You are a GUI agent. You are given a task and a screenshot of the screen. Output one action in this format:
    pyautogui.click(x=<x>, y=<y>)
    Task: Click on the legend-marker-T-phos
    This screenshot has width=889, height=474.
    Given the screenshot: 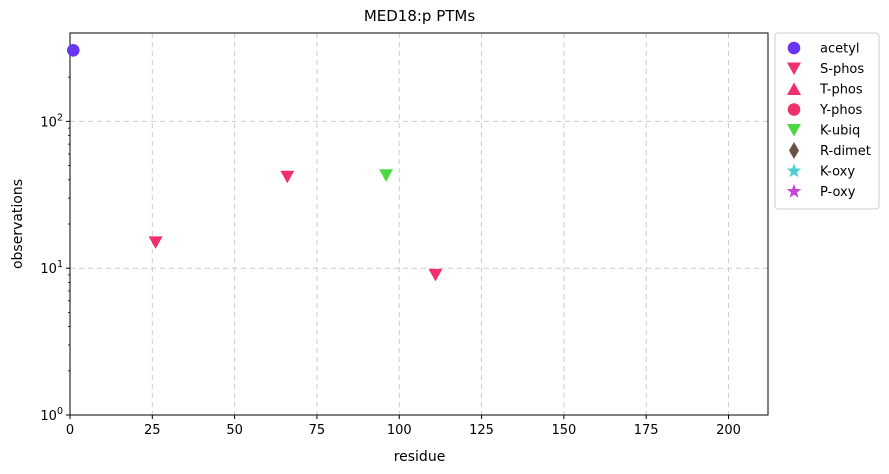 What is the action you would take?
    pyautogui.click(x=794, y=88)
    